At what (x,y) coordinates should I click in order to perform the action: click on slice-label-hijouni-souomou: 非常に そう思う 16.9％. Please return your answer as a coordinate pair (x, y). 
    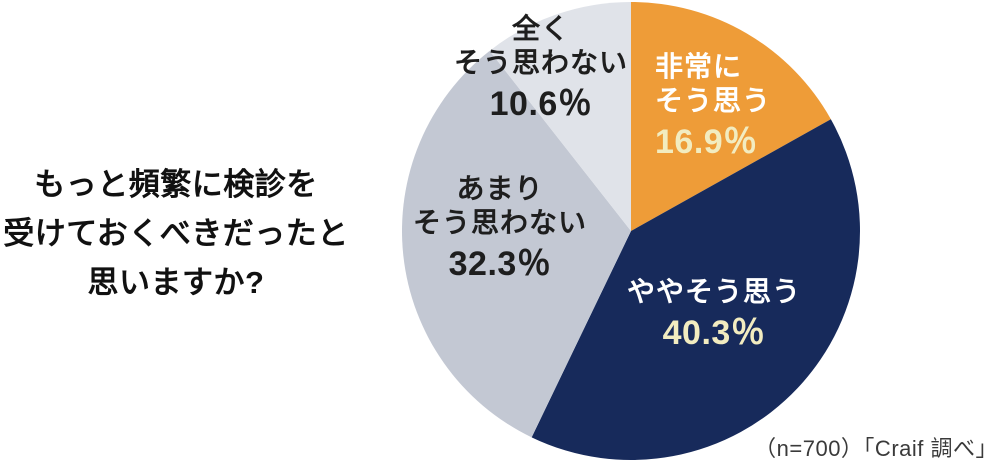
    Looking at the image, I should click on (713, 107).